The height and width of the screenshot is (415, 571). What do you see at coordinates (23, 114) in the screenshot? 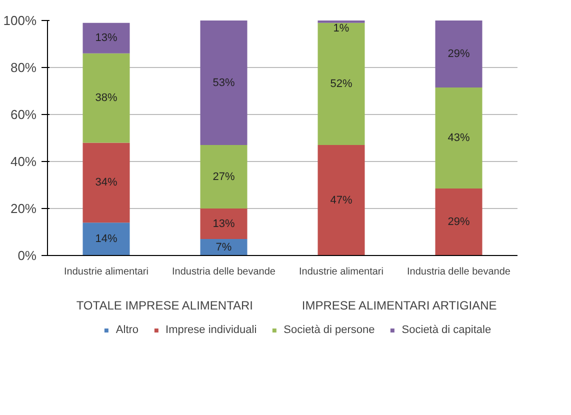
I see `y-tick-label: 60%` at bounding box center [23, 114].